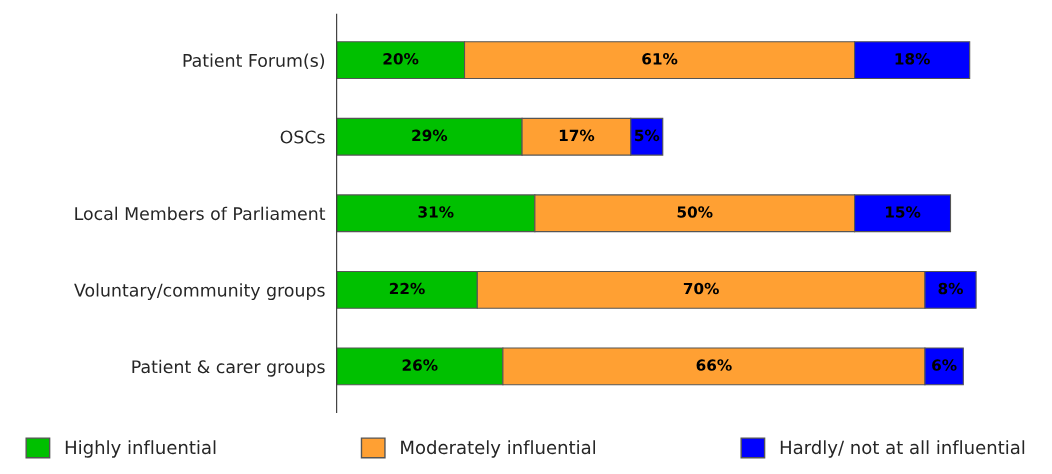 This screenshot has width=1052, height=474. Describe the element at coordinates (714, 365) in the screenshot. I see `data-label: 66%` at that location.